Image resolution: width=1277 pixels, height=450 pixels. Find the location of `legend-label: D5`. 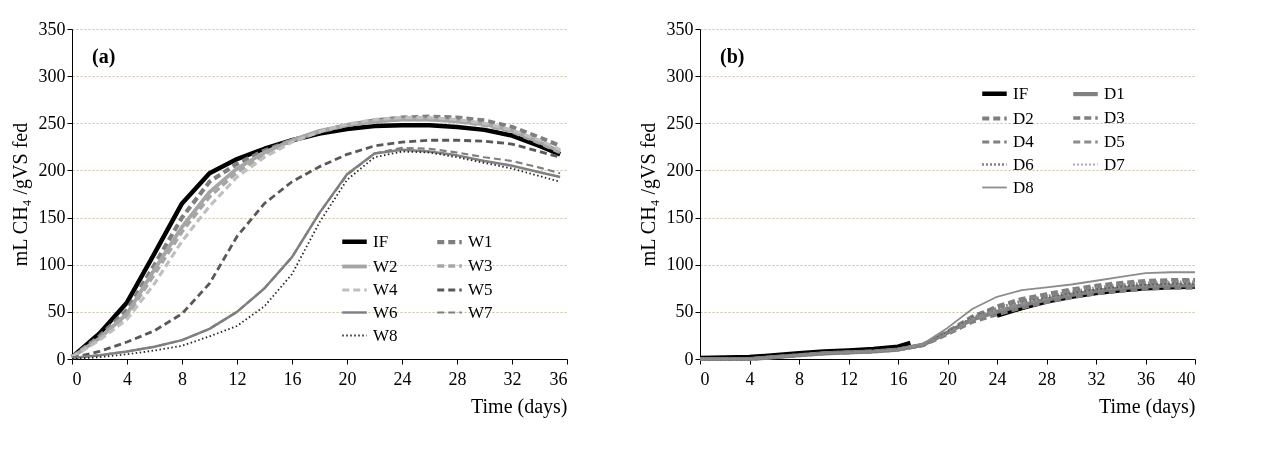

legend-label: D5 is located at coordinates (1114, 141).